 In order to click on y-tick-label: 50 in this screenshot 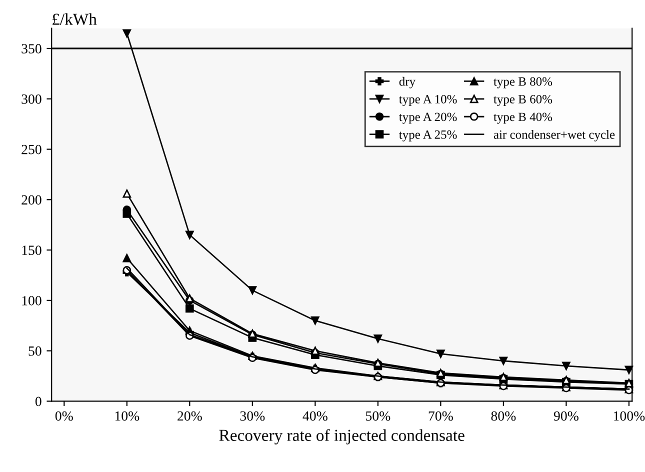, I will do `click(35, 351)`.